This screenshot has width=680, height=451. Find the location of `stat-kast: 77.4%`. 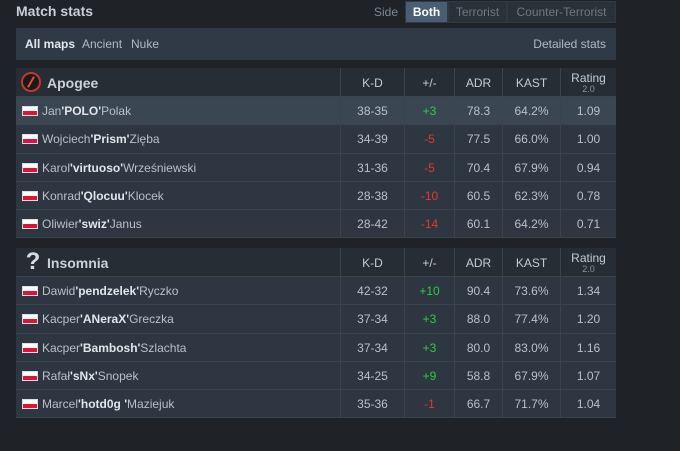

stat-kast: 77.4% is located at coordinates (531, 319).